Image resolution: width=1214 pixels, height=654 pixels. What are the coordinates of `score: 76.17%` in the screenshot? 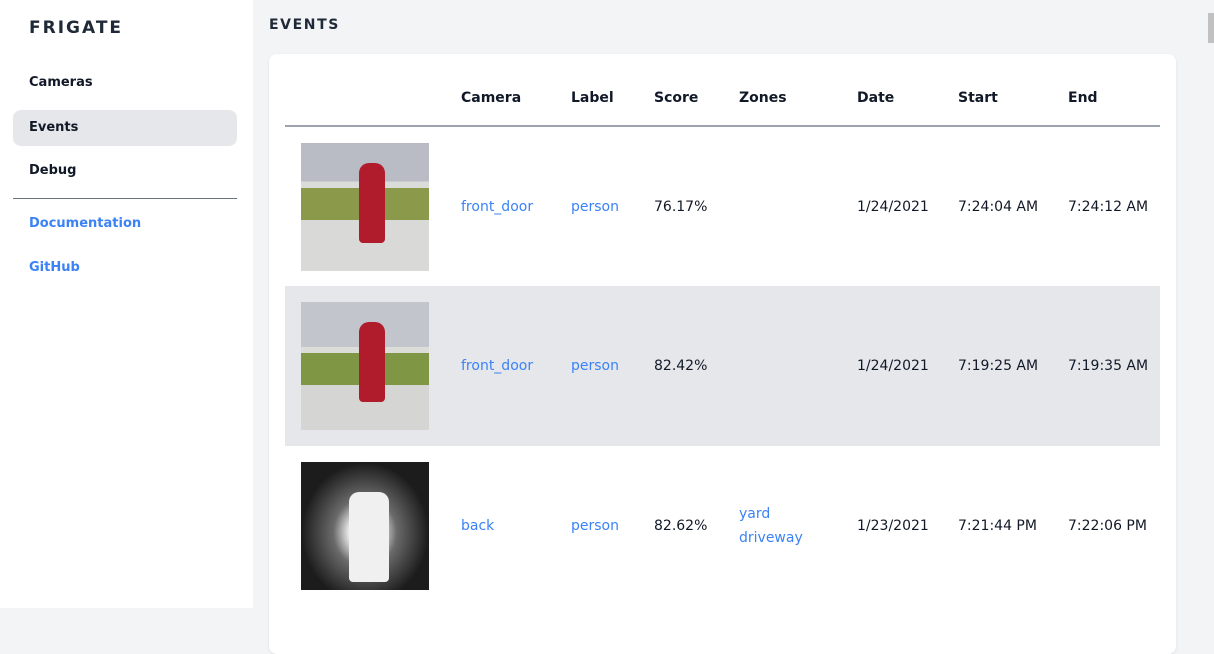 It's located at (681, 206).